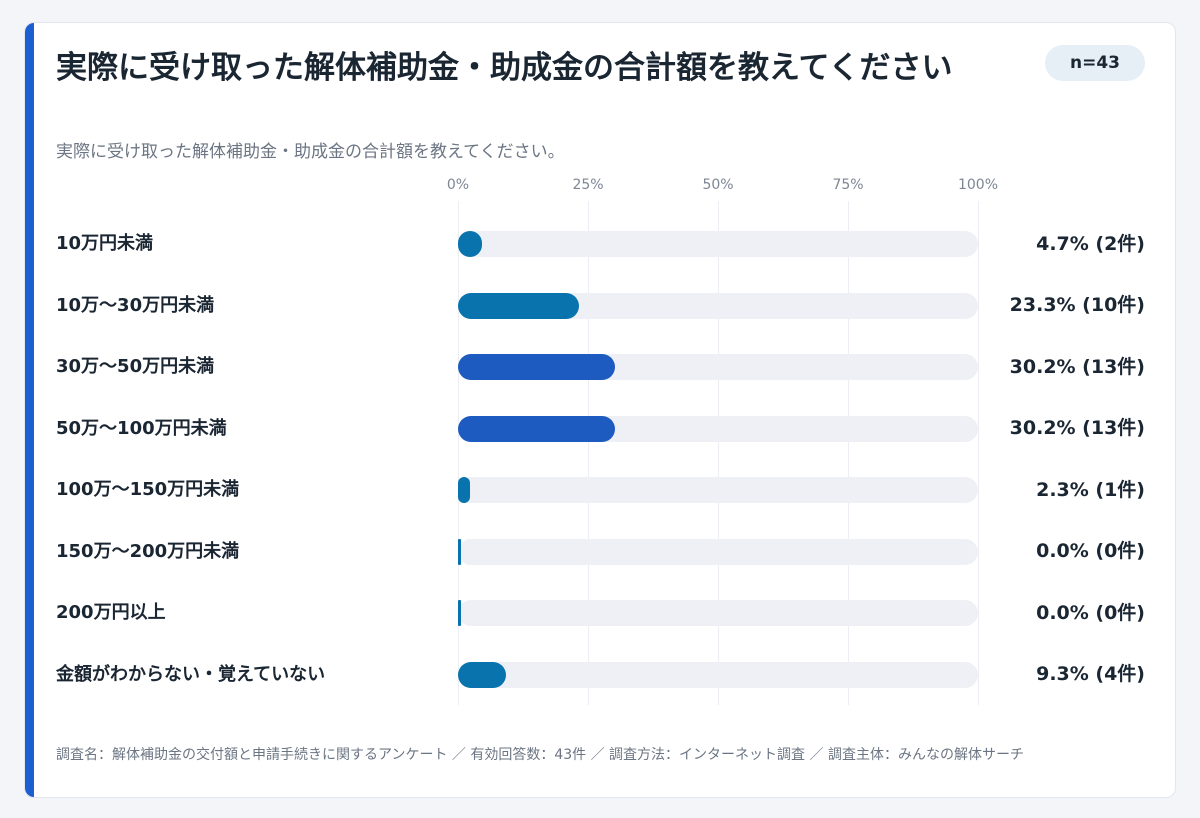 The height and width of the screenshot is (818, 1200). What do you see at coordinates (29, 410) in the screenshot?
I see `accent-bar` at bounding box center [29, 410].